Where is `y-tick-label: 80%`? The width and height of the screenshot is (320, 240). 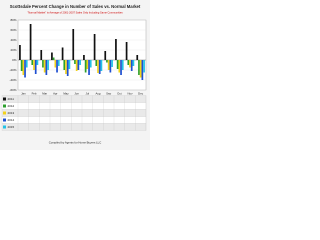 y-tick-label: 80% is located at coordinates (13, 20).